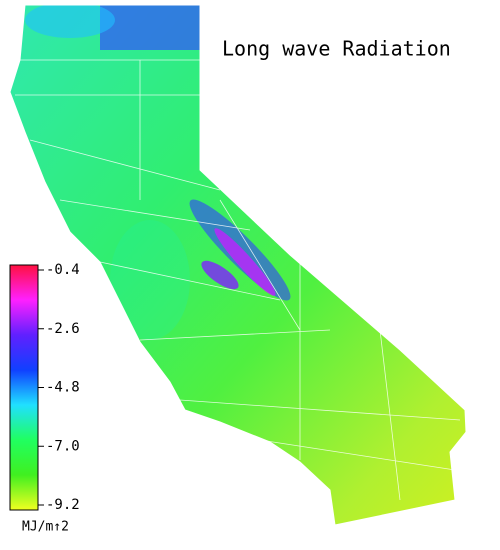 The image size is (500, 550). What do you see at coordinates (63, 270) in the screenshot?
I see `colorbar-tick-label: -0.4` at bounding box center [63, 270].